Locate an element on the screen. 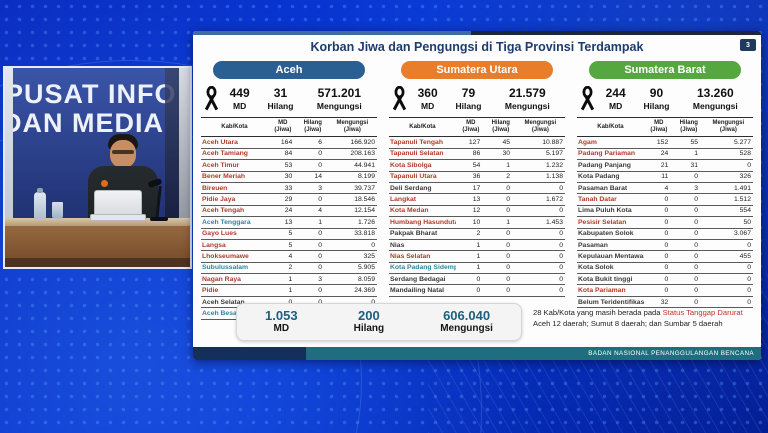 The height and width of the screenshot is (433, 768). row-md-value: 2 is located at coordinates (290, 268).